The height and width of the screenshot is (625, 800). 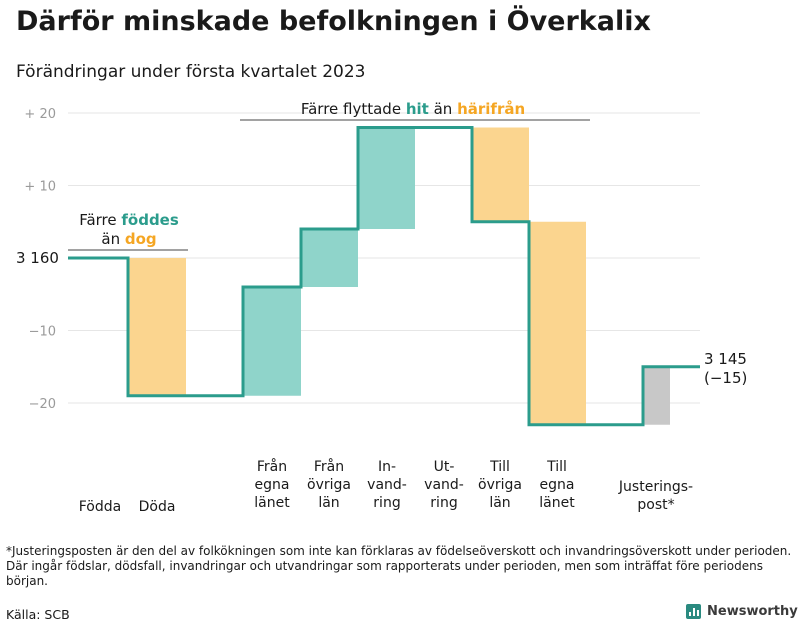 I want to click on category-label-justeringspost: Justerings-post*, so click(x=655, y=496).